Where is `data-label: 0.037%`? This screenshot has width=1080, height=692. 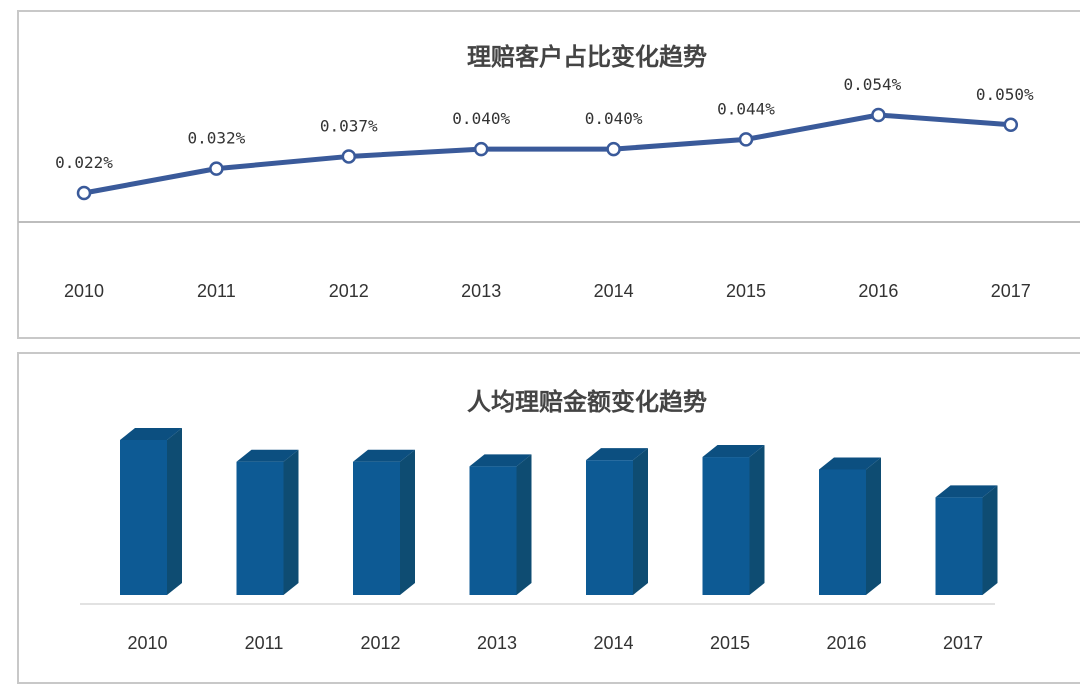
data-label: 0.037% is located at coordinates (349, 125).